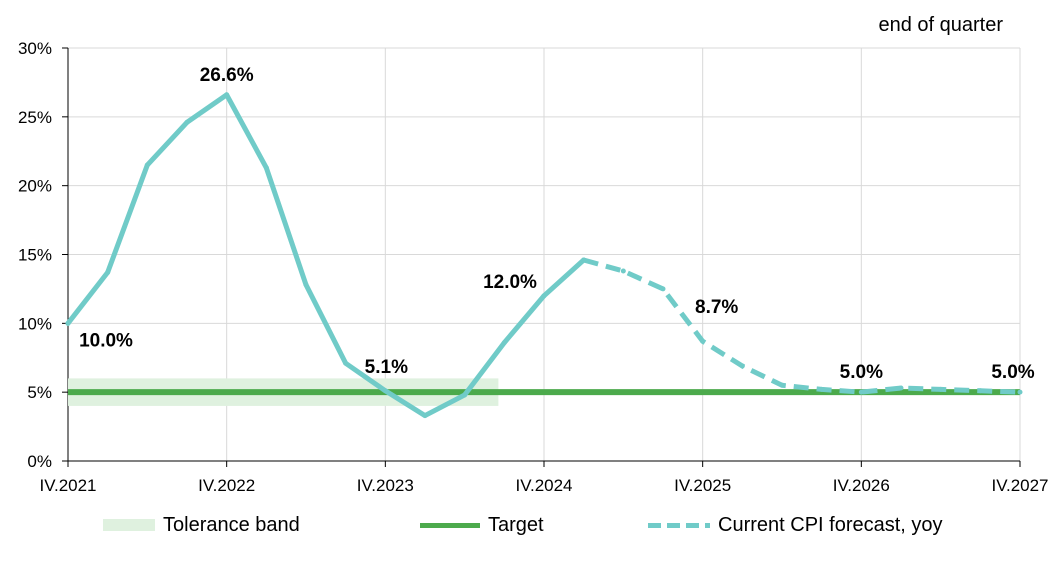  What do you see at coordinates (106, 340) in the screenshot?
I see `data-label: 10.0%` at bounding box center [106, 340].